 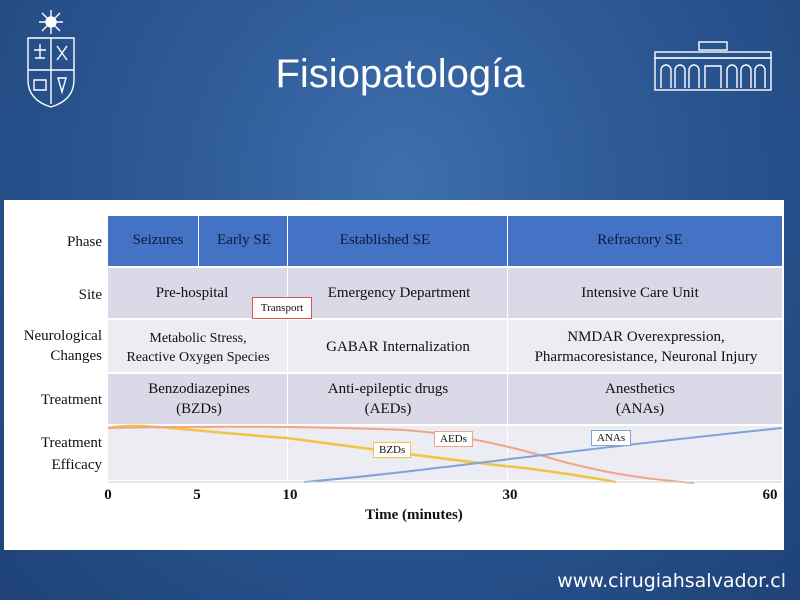 What do you see at coordinates (445, 241) in the screenshot?
I see `phase-band` at bounding box center [445, 241].